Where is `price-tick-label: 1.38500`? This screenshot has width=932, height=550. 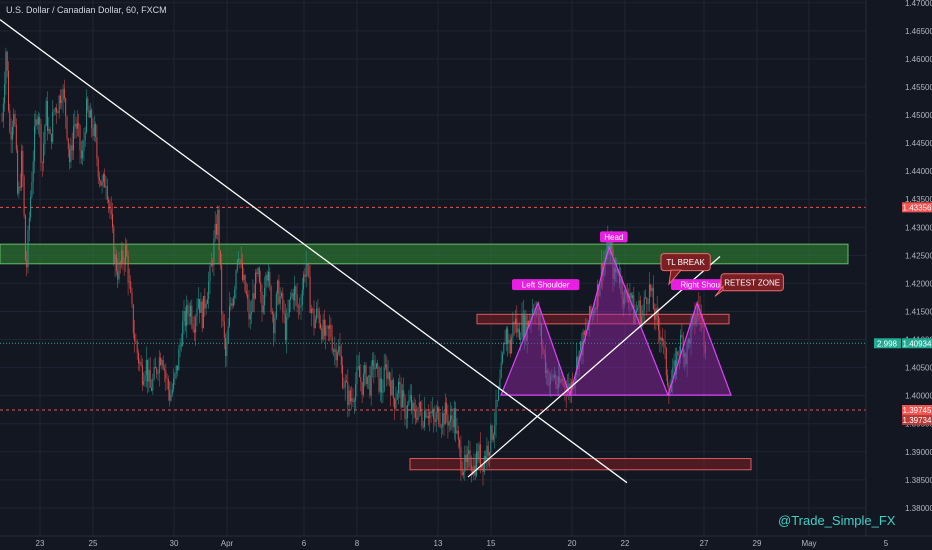 price-tick-label: 1.38500 is located at coordinates (918, 480).